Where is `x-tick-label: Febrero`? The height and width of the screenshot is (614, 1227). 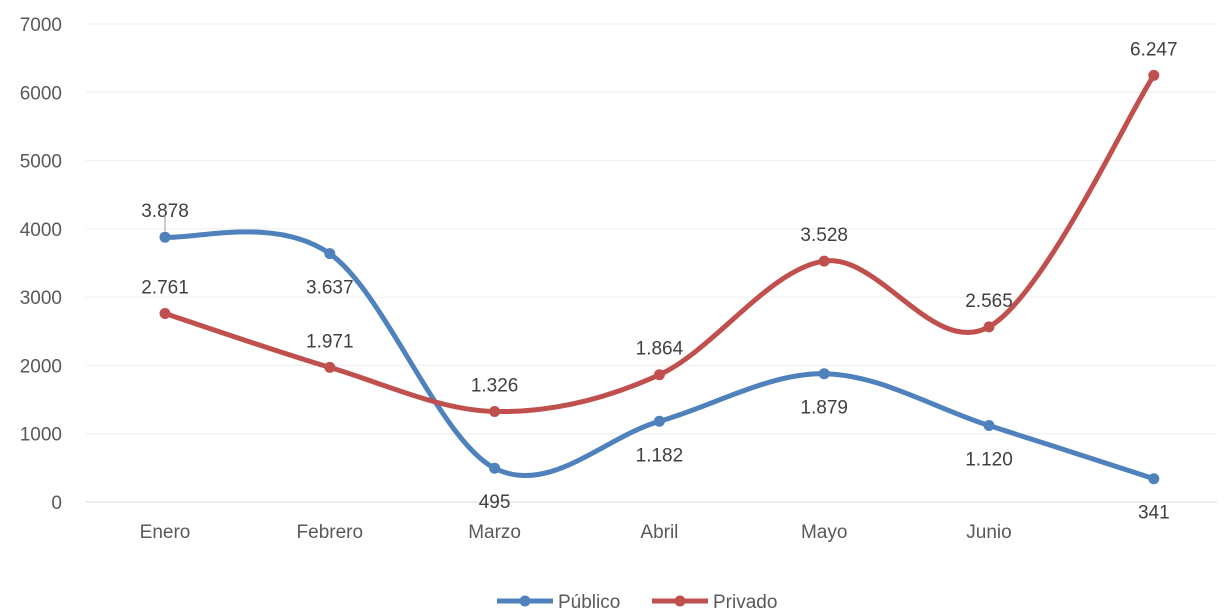
x-tick-label: Febrero is located at coordinates (330, 532).